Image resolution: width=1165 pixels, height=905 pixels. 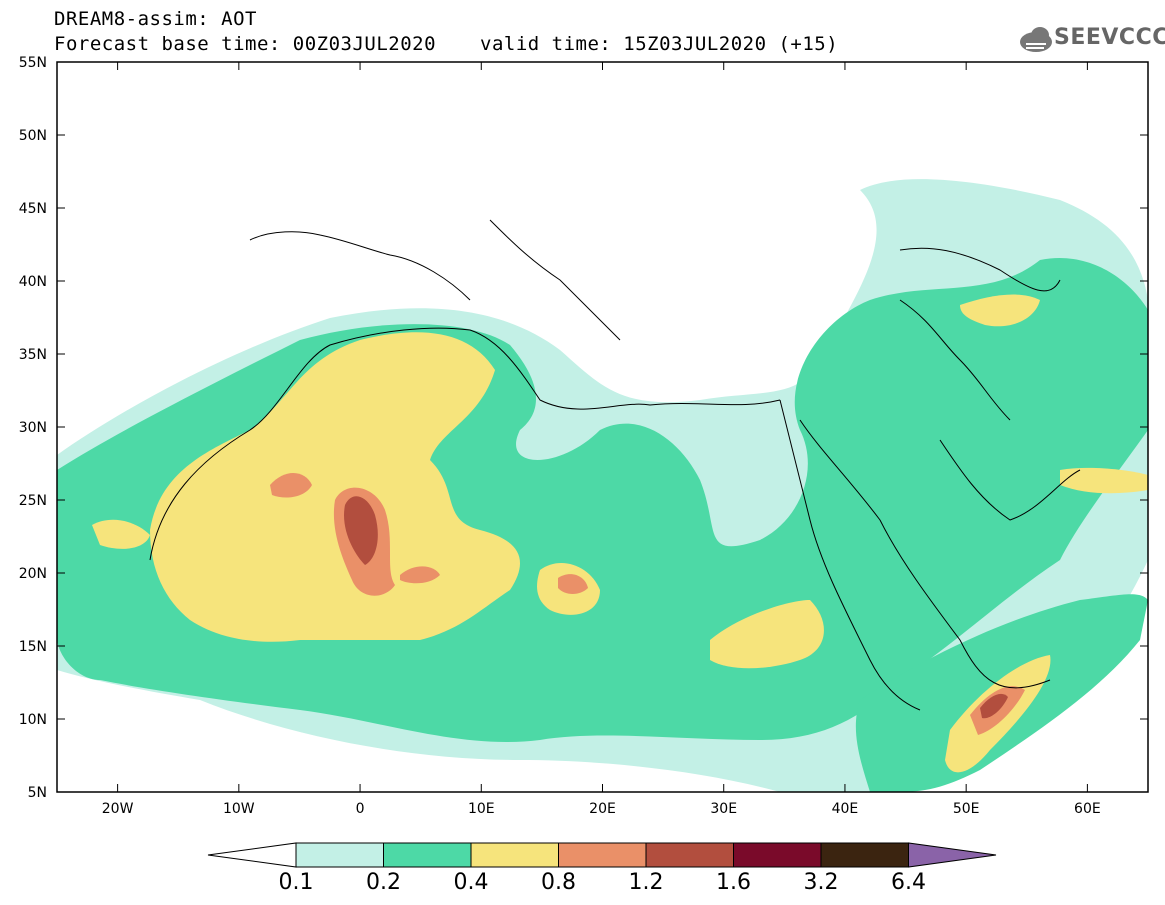 What do you see at coordinates (33, 63) in the screenshot?
I see `lat-label: 55N` at bounding box center [33, 63].